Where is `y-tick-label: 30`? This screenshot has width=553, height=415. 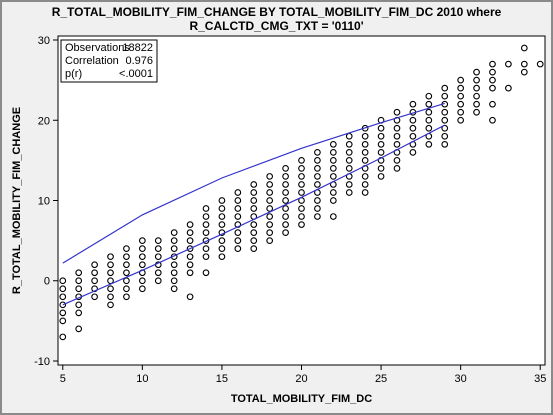
y-tick-label: 30 is located at coordinates (44, 41).